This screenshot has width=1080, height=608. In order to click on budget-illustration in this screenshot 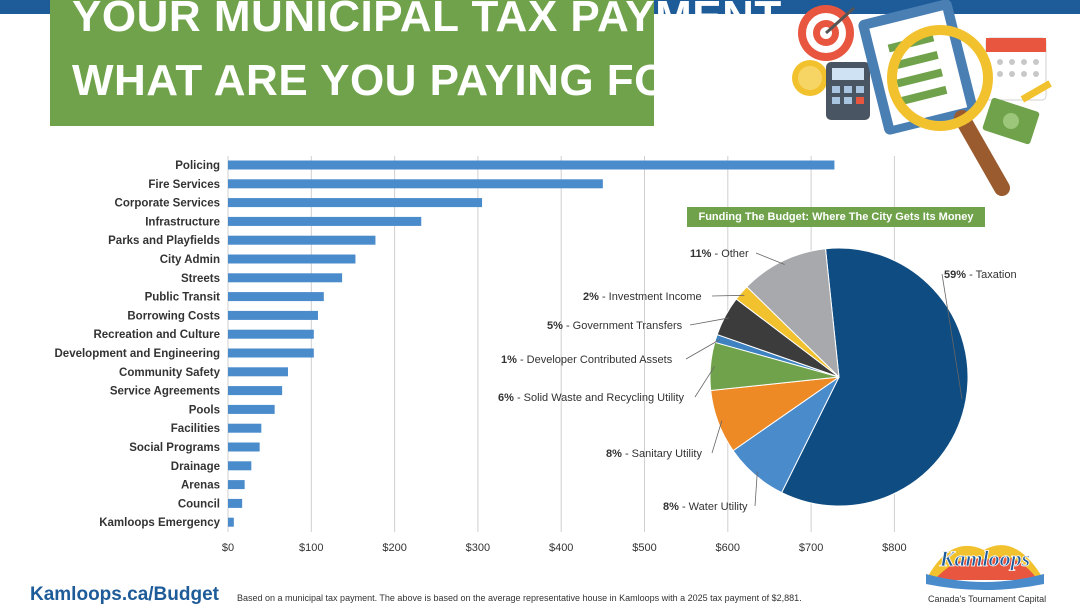, I will do `click(922, 98)`.